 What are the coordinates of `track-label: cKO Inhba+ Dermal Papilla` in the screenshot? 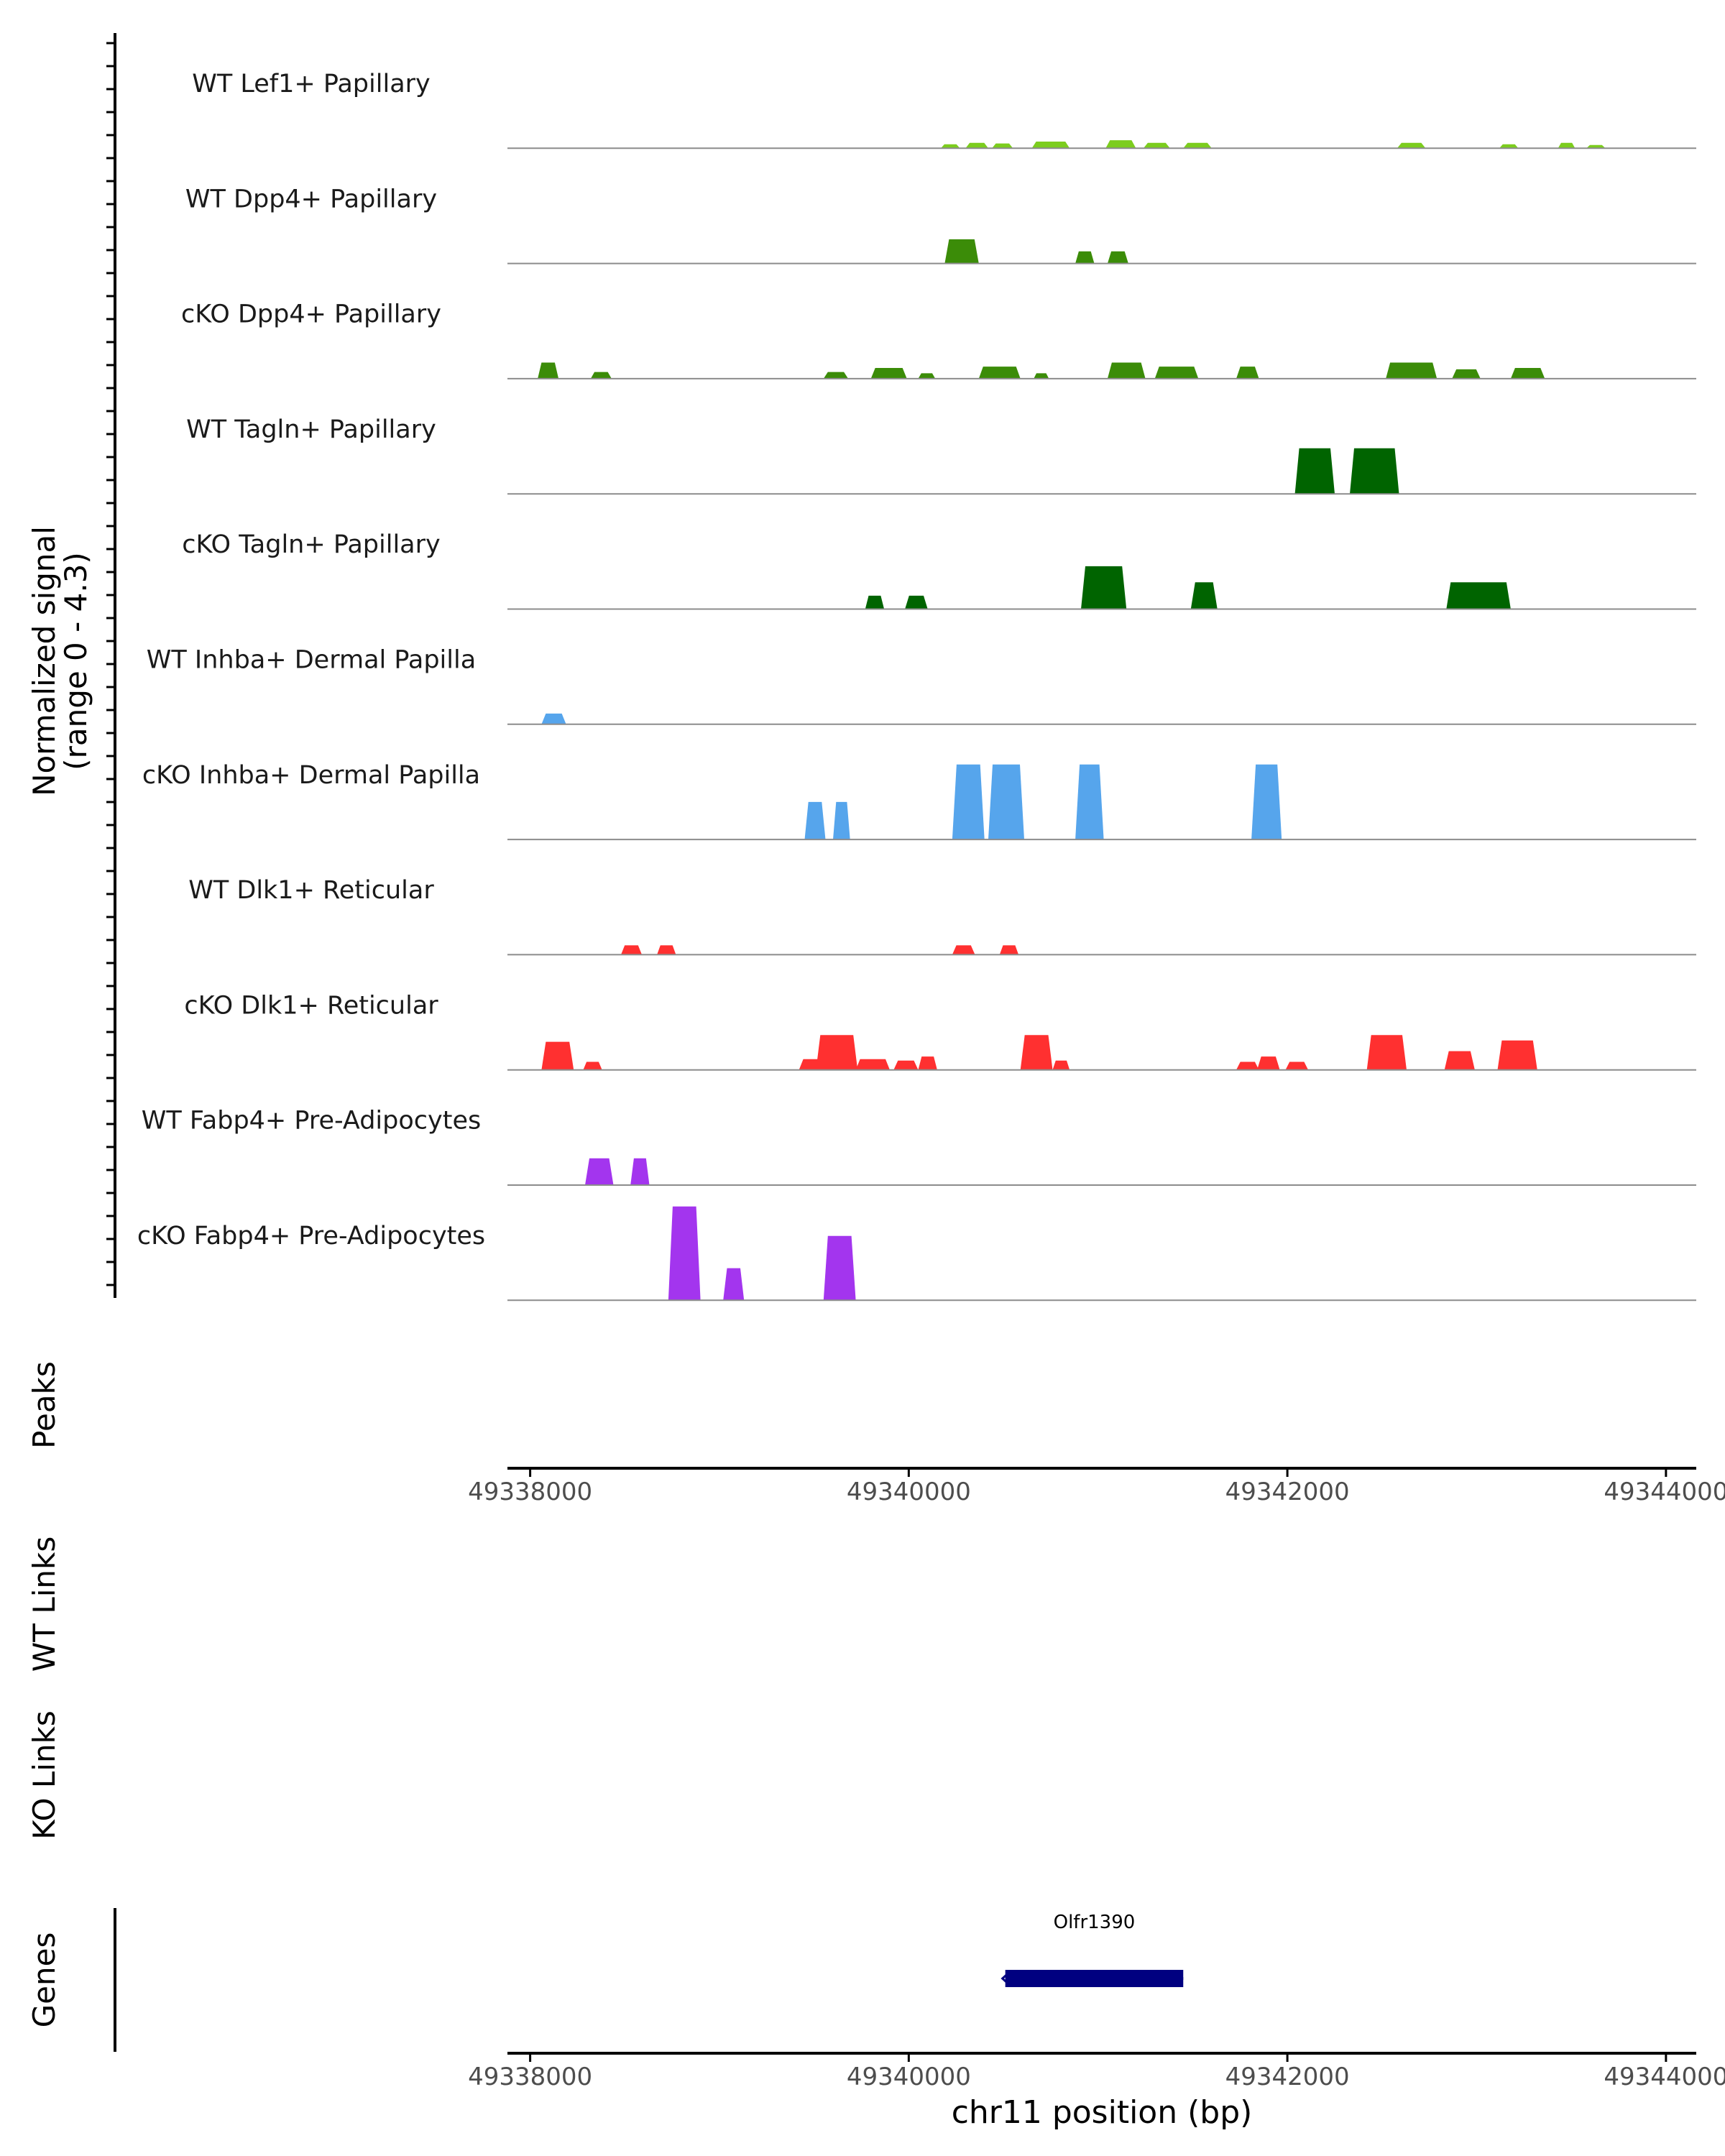 It's located at (311, 775).